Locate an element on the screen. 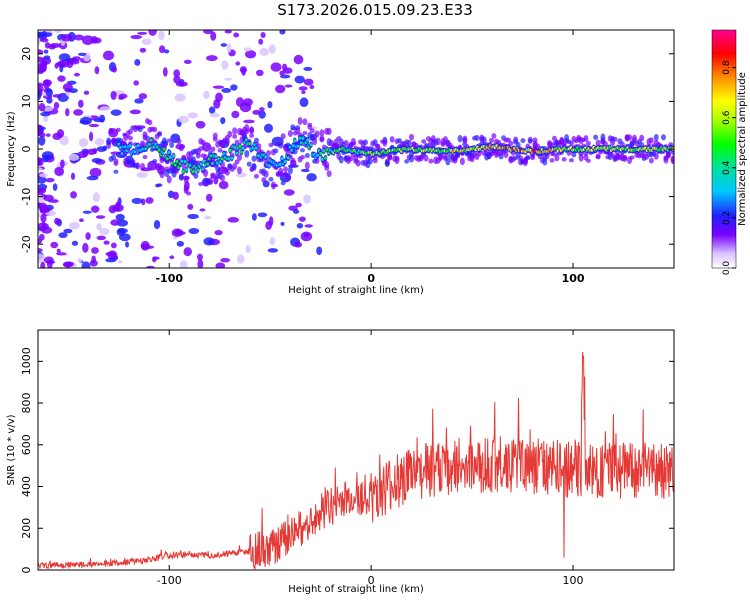 This screenshot has height=600, width=750. chart-title: S173.2026.015.09.23.E33 is located at coordinates (375, 10).